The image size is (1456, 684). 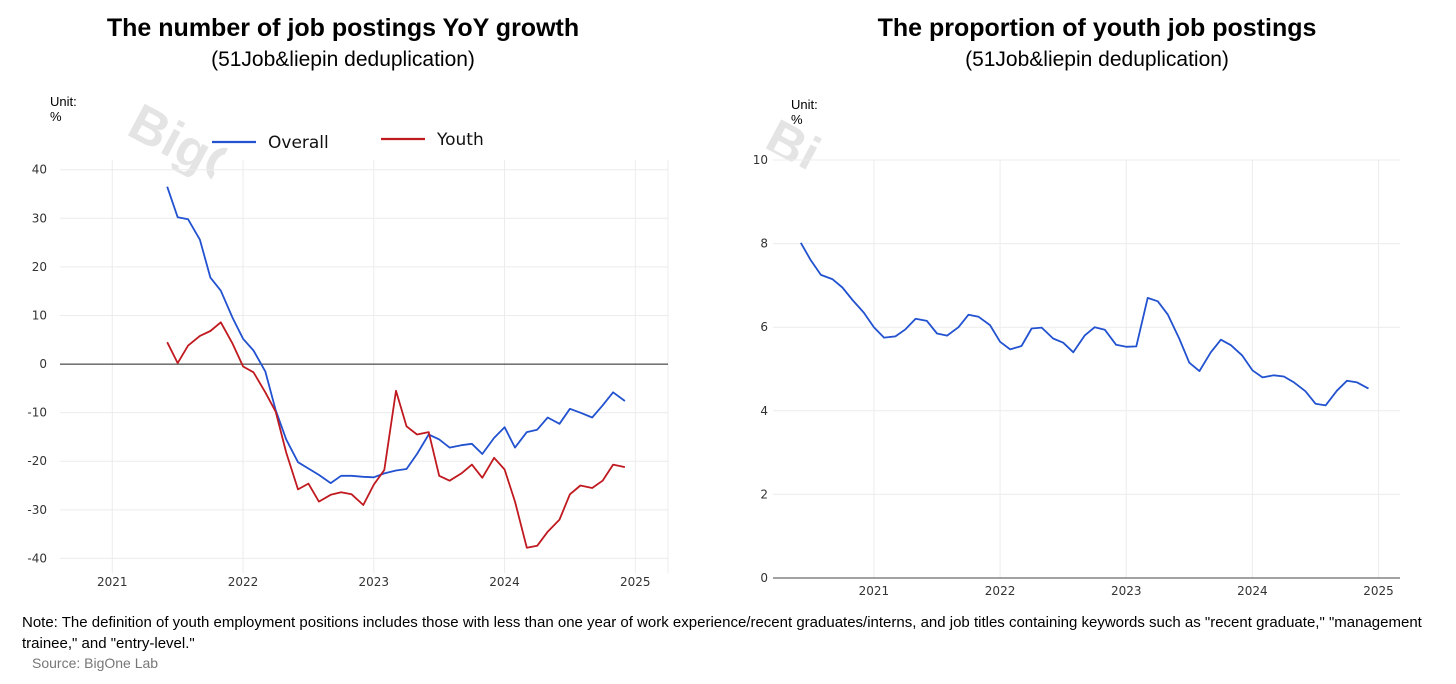 I want to click on source-label: Source: BigOne Lab, so click(x=95, y=663).